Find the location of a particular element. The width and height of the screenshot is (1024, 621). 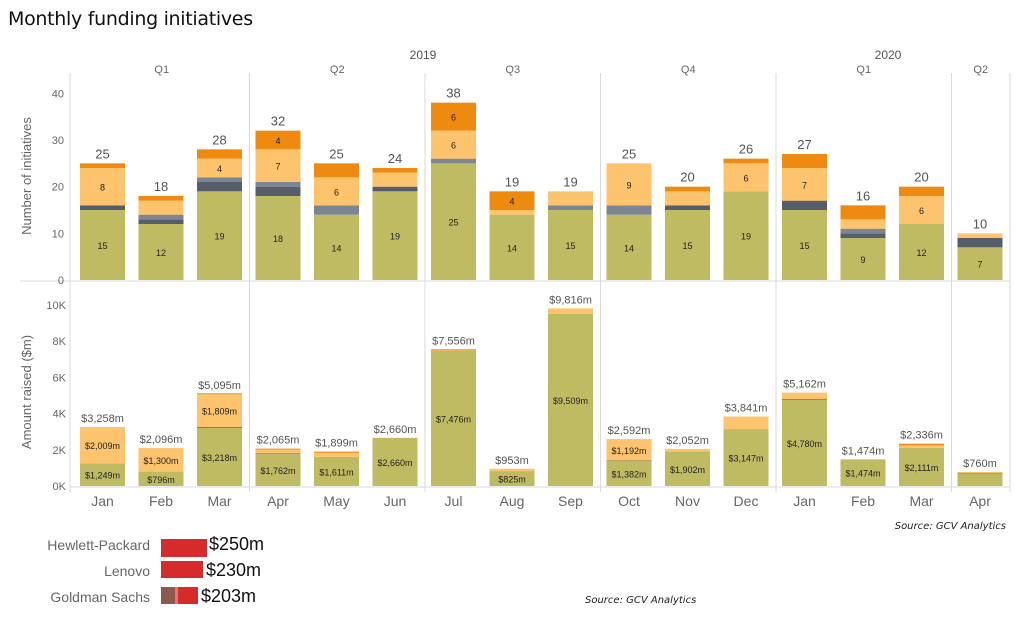

y-tick-label: 30 is located at coordinates (58, 141).